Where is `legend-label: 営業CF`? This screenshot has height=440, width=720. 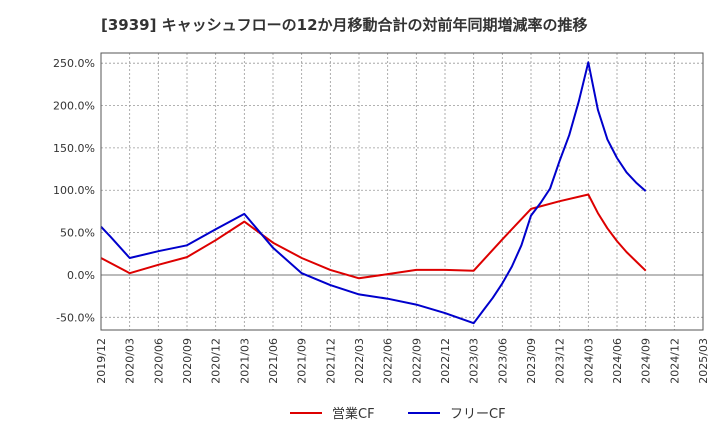 legend-label: 営業CF is located at coordinates (353, 414).